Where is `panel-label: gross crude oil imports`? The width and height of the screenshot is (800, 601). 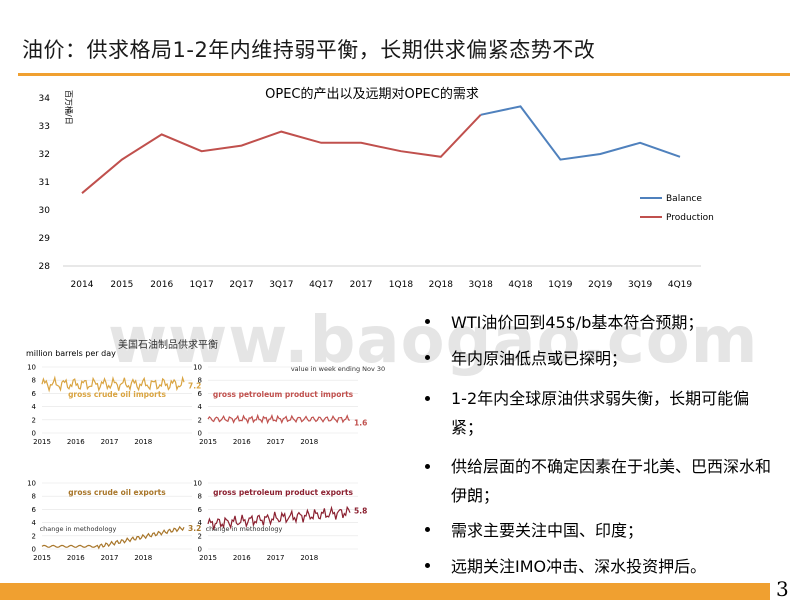
panel-label: gross crude oil imports is located at coordinates (117, 394).